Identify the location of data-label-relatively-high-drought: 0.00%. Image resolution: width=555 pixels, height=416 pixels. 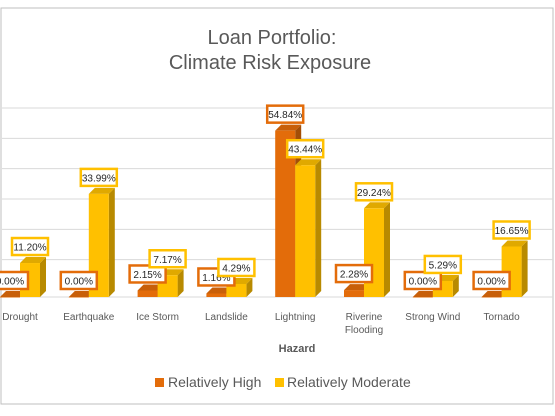
(15, 280).